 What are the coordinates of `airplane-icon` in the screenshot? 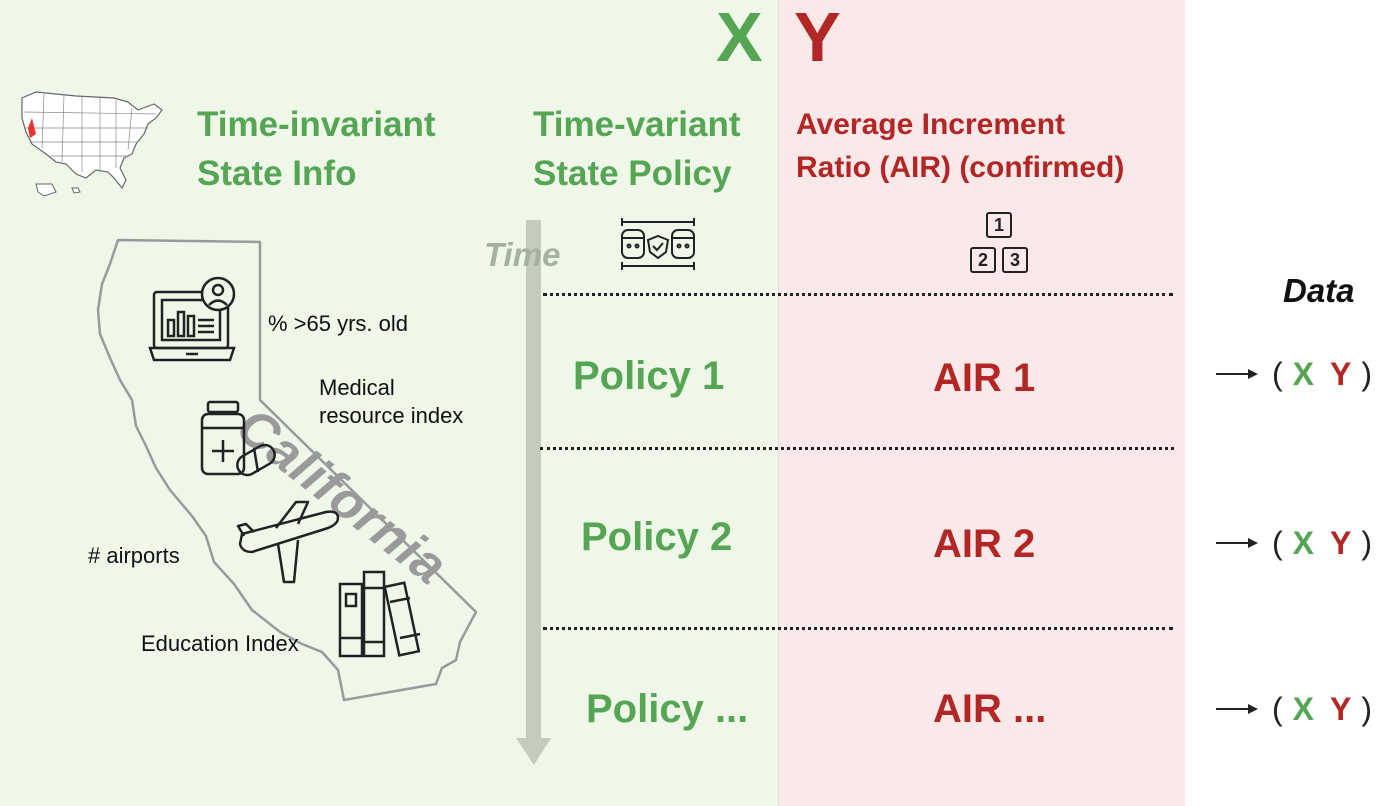 It's located at (288, 542).